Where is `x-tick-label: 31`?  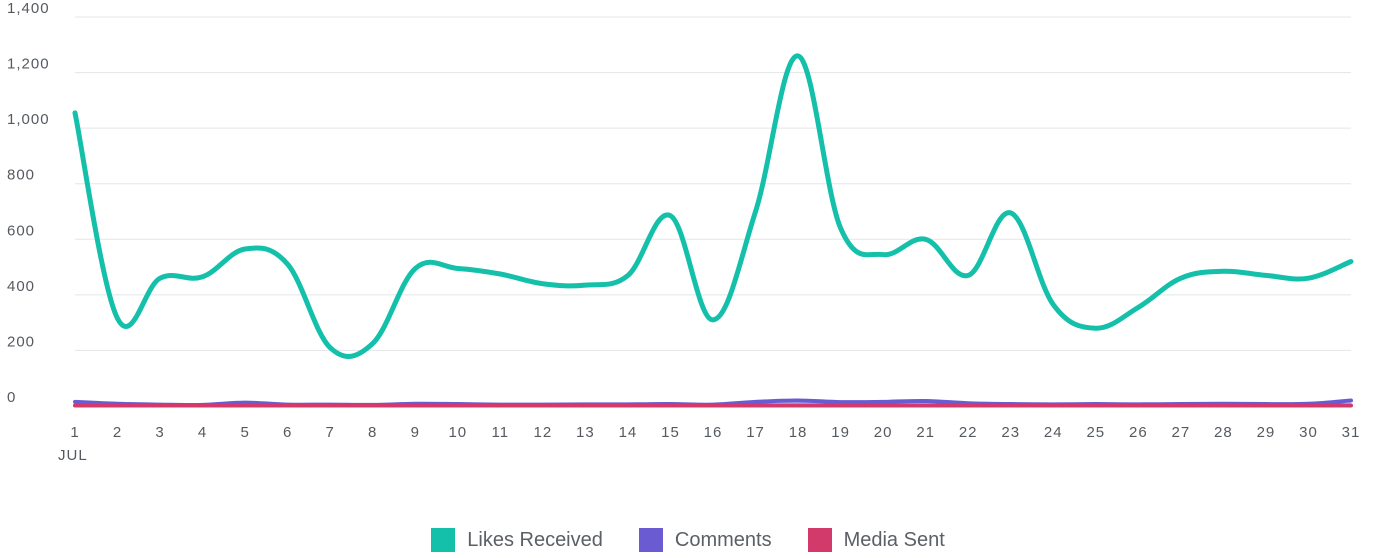
x-tick-label: 31 is located at coordinates (1351, 432).